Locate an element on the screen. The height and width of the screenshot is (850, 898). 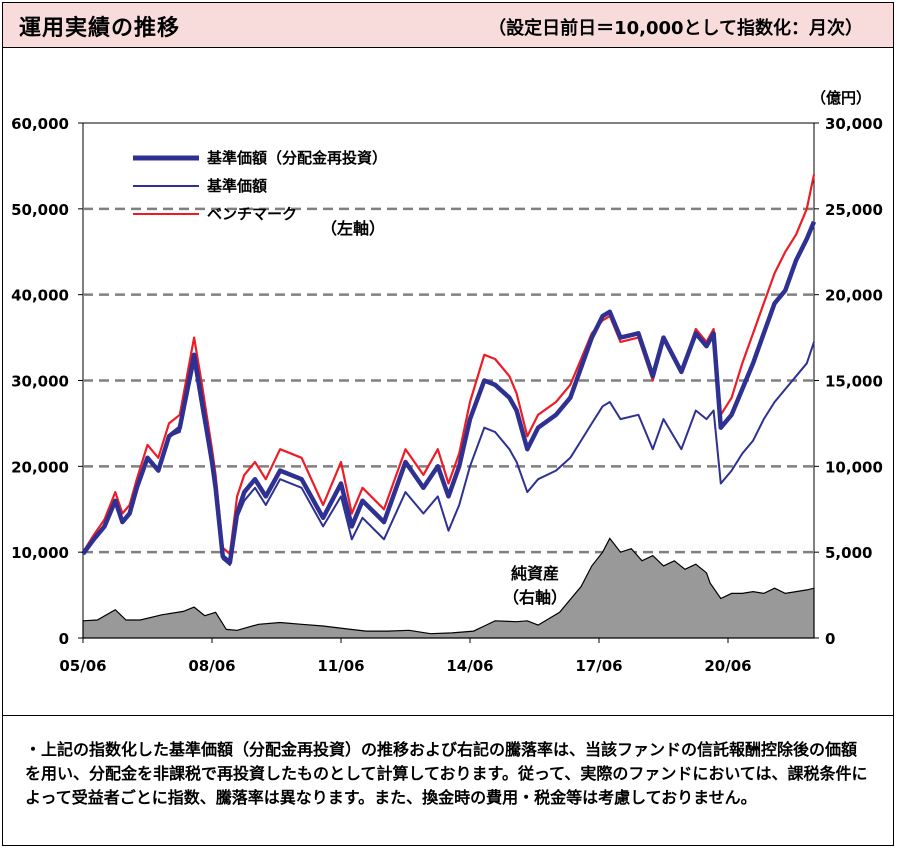
left-tick-label-4: 40,000 is located at coordinates (40, 296).